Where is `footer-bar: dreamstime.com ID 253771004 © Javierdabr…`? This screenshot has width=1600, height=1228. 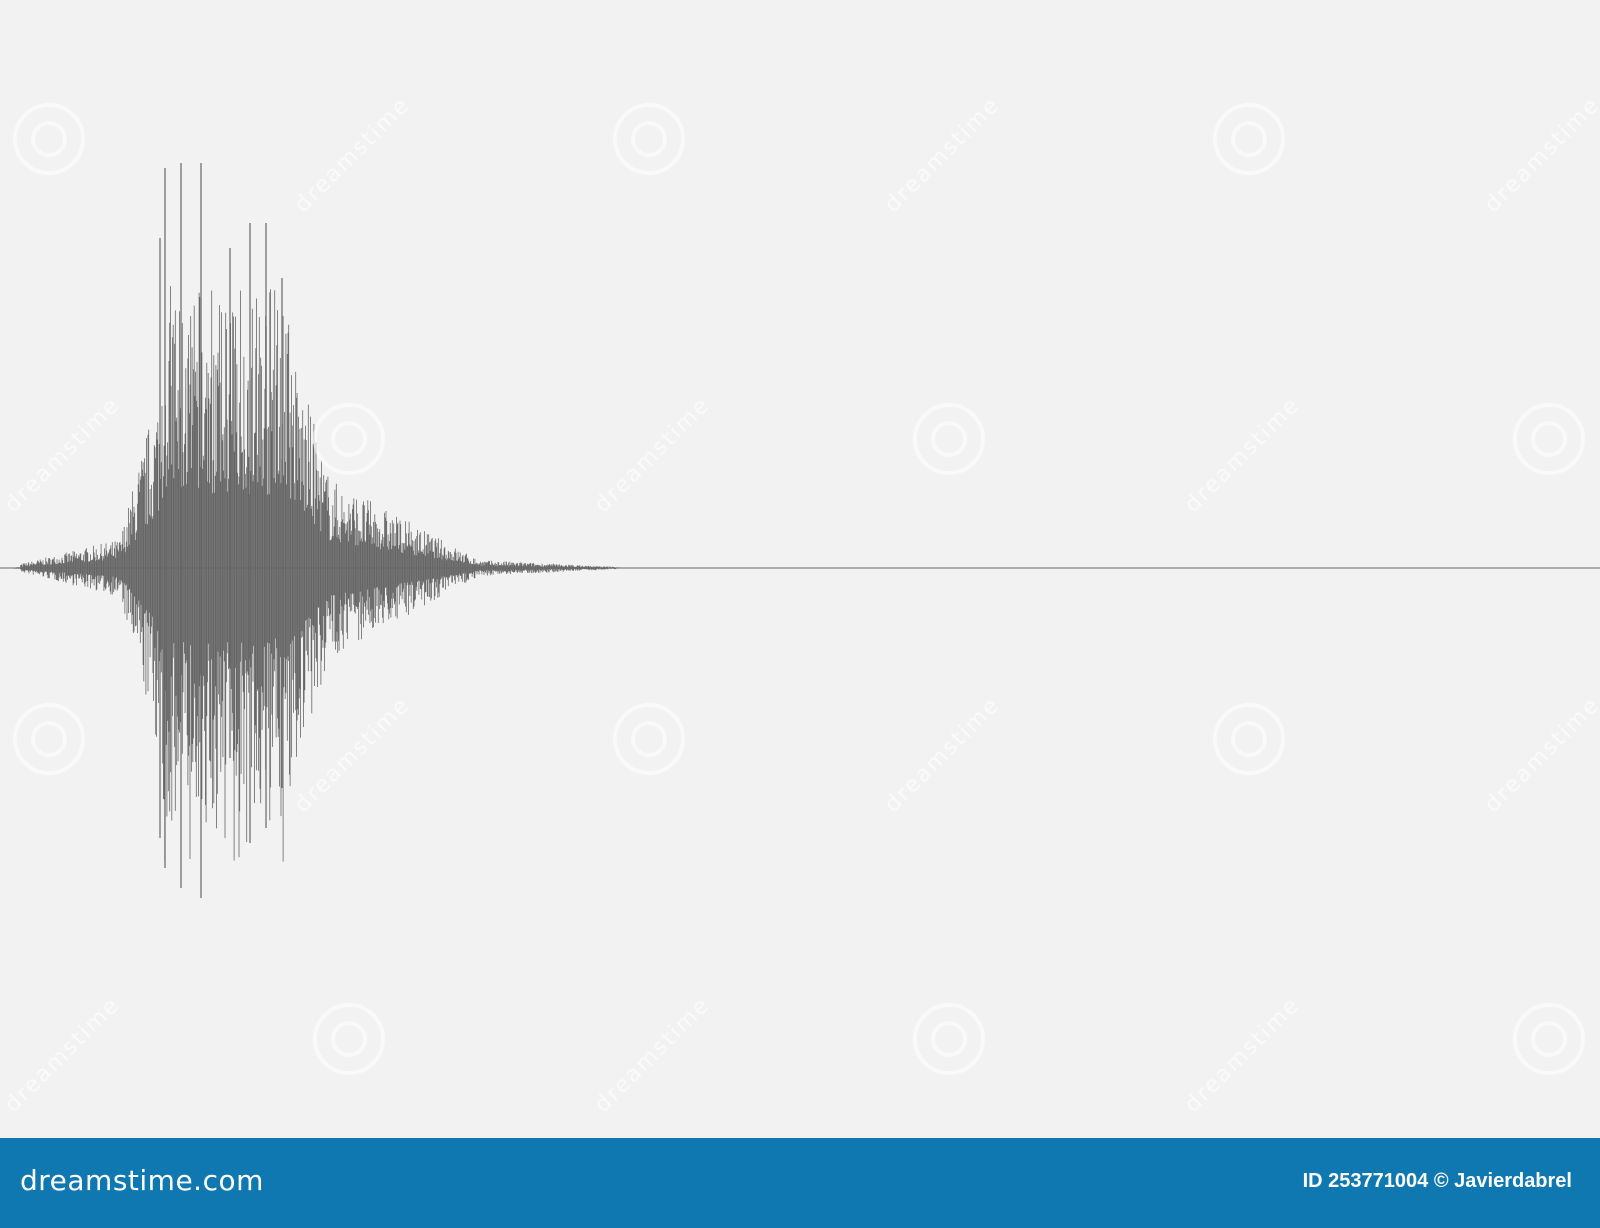
footer-bar: dreamstime.com ID 253771004 © Javierdabr… is located at coordinates (800, 1183).